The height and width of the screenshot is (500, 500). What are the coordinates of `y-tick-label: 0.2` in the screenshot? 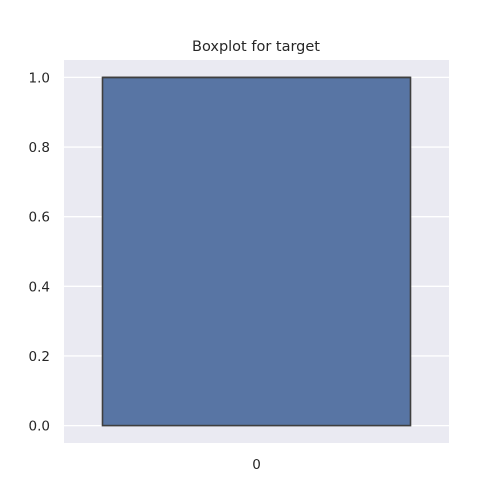 It's located at (39, 357).